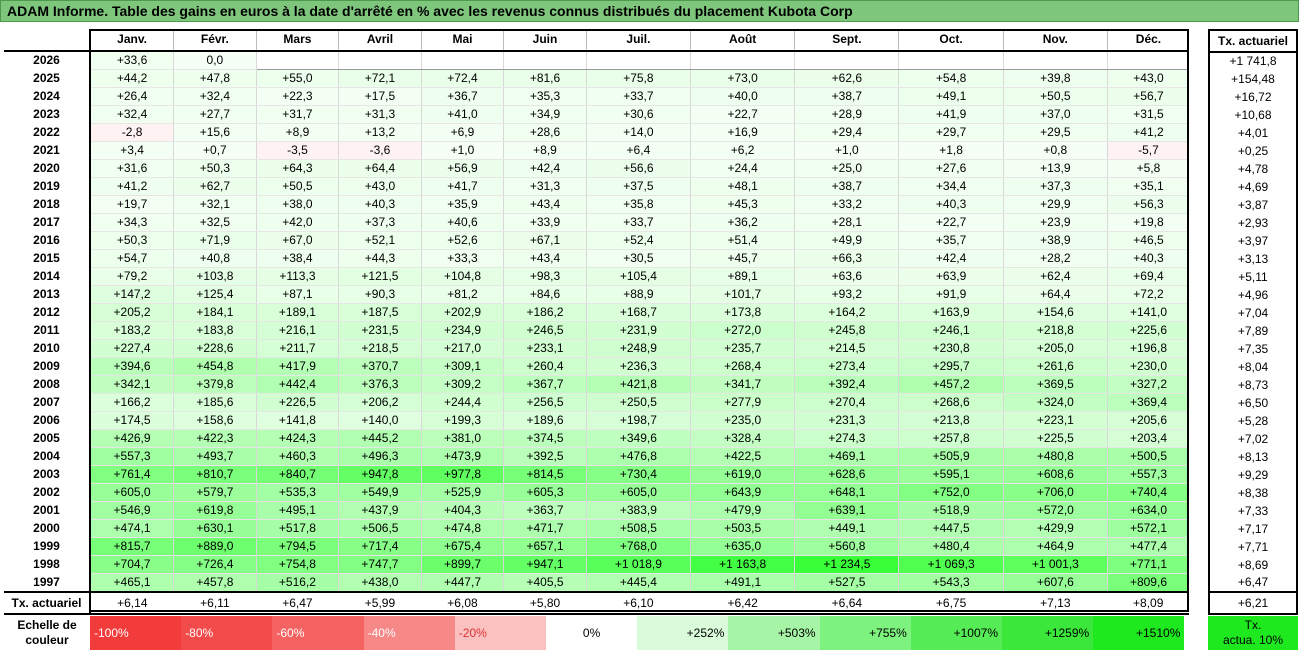  What do you see at coordinates (47, 204) in the screenshot?
I see `year-cell: 2018` at bounding box center [47, 204].